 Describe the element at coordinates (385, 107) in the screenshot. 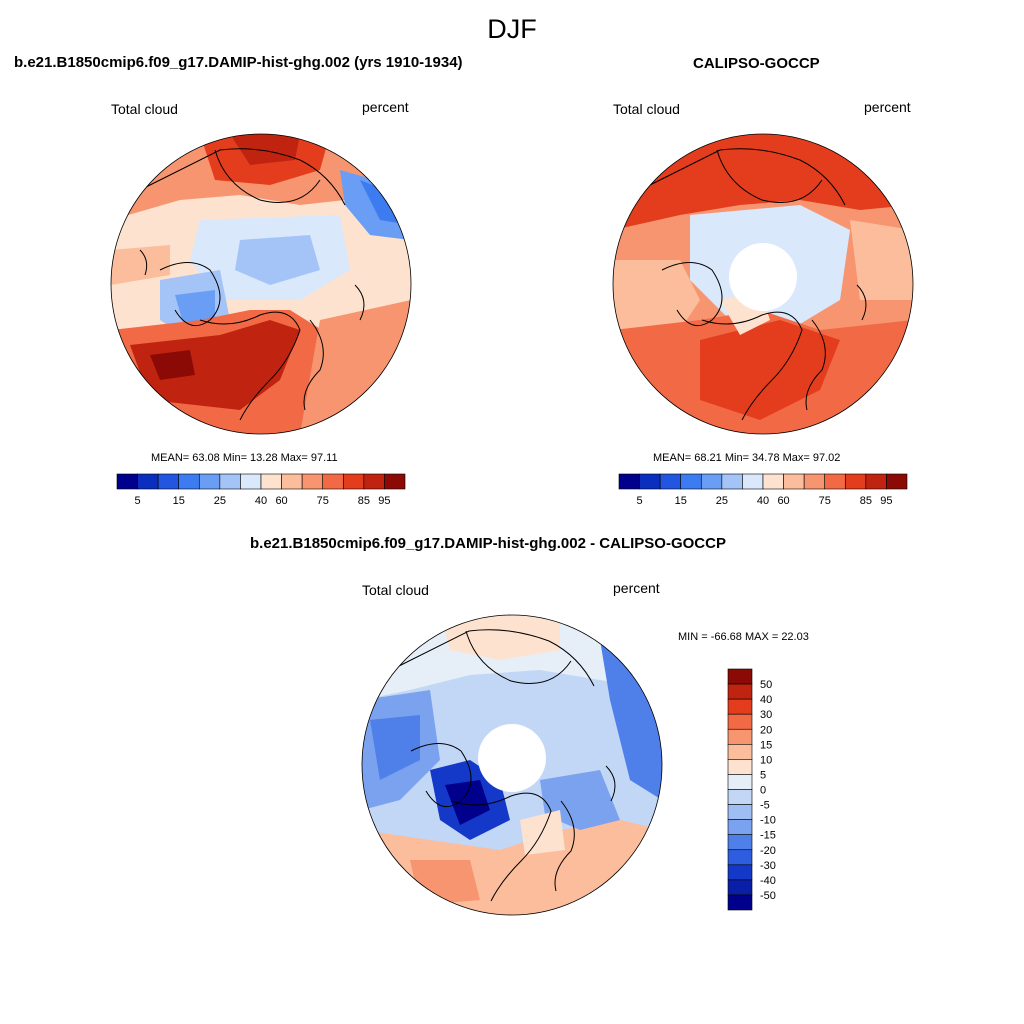

I see `panel-model-units: percent` at that location.